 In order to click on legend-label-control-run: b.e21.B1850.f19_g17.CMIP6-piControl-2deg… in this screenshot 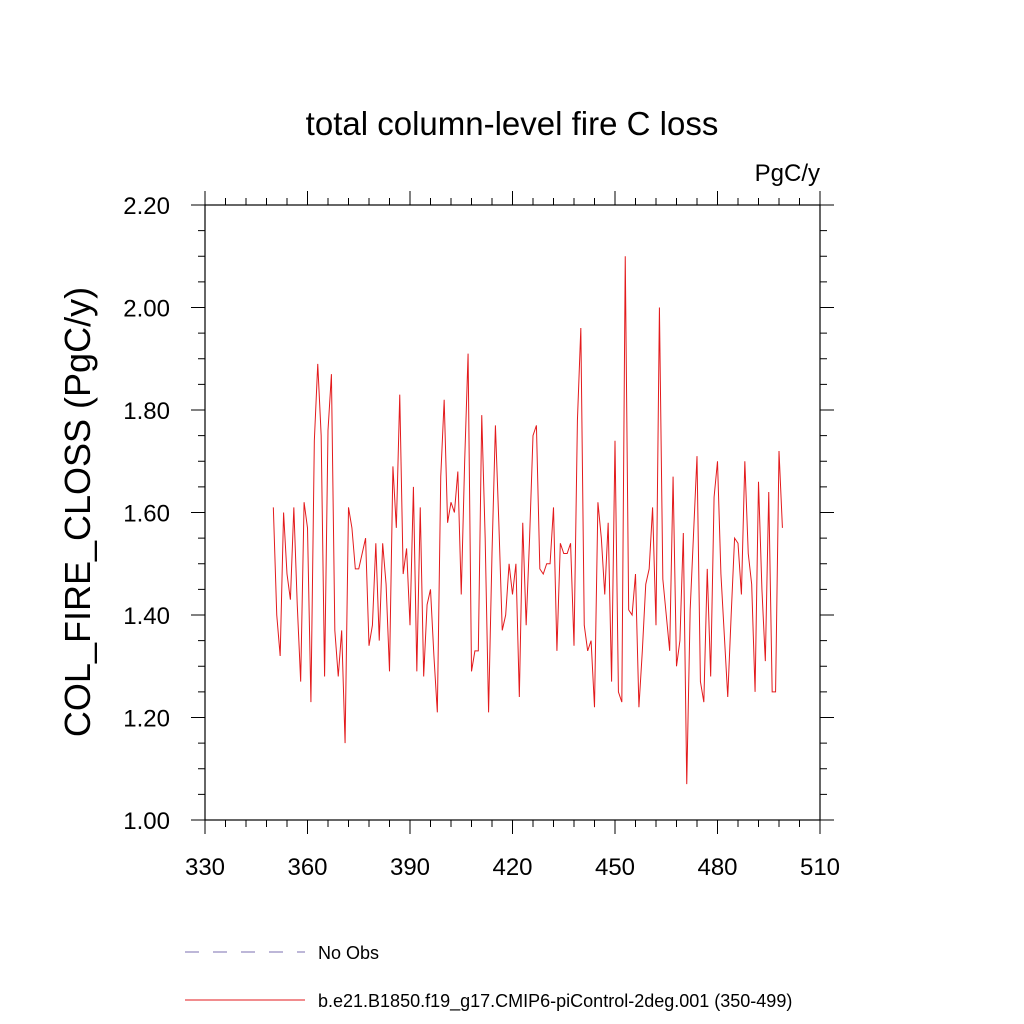, I will do `click(555, 1001)`.